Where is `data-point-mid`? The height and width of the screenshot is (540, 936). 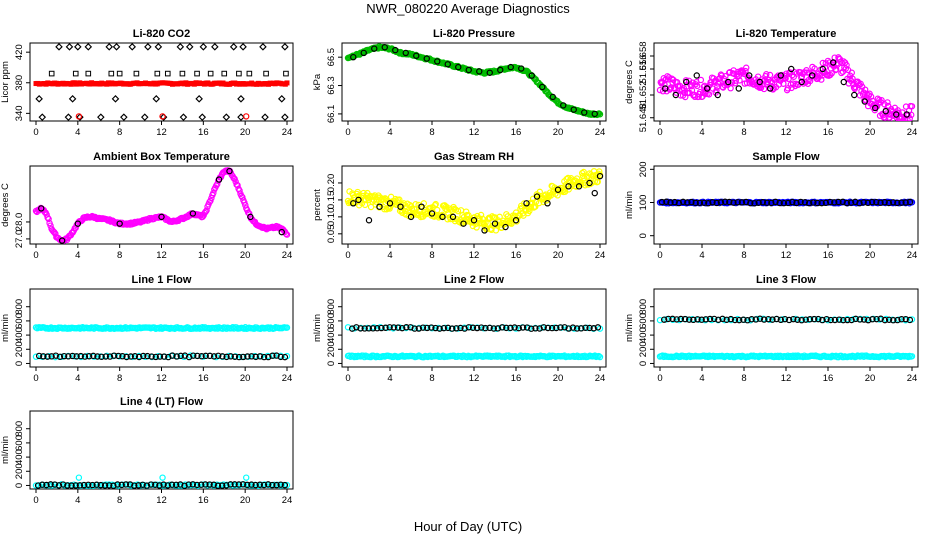 data-point-mid is located at coordinates (249, 73).